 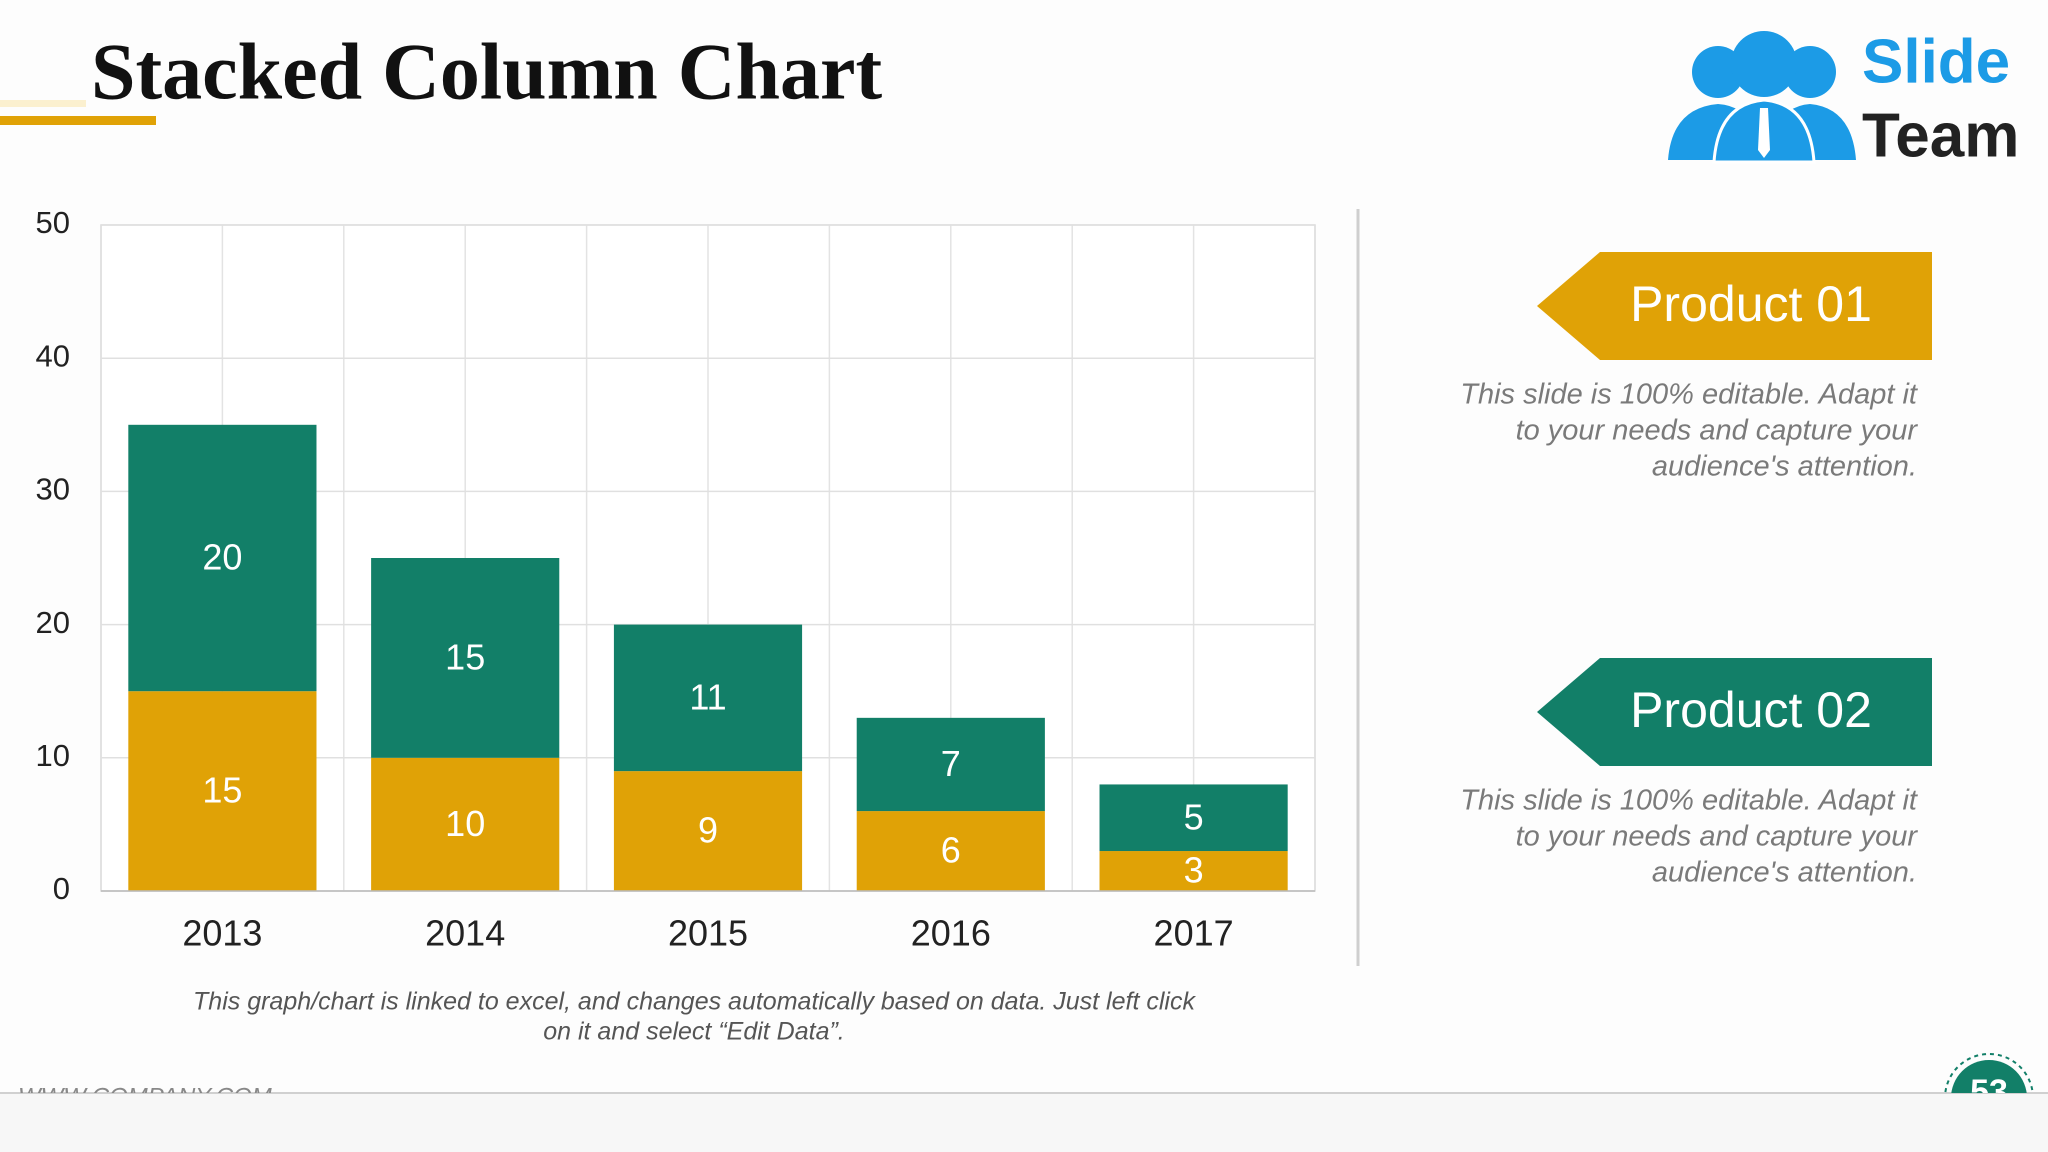 I want to click on footer: WWW.COMPANY.COM 53, so click(x=1026, y=1082).